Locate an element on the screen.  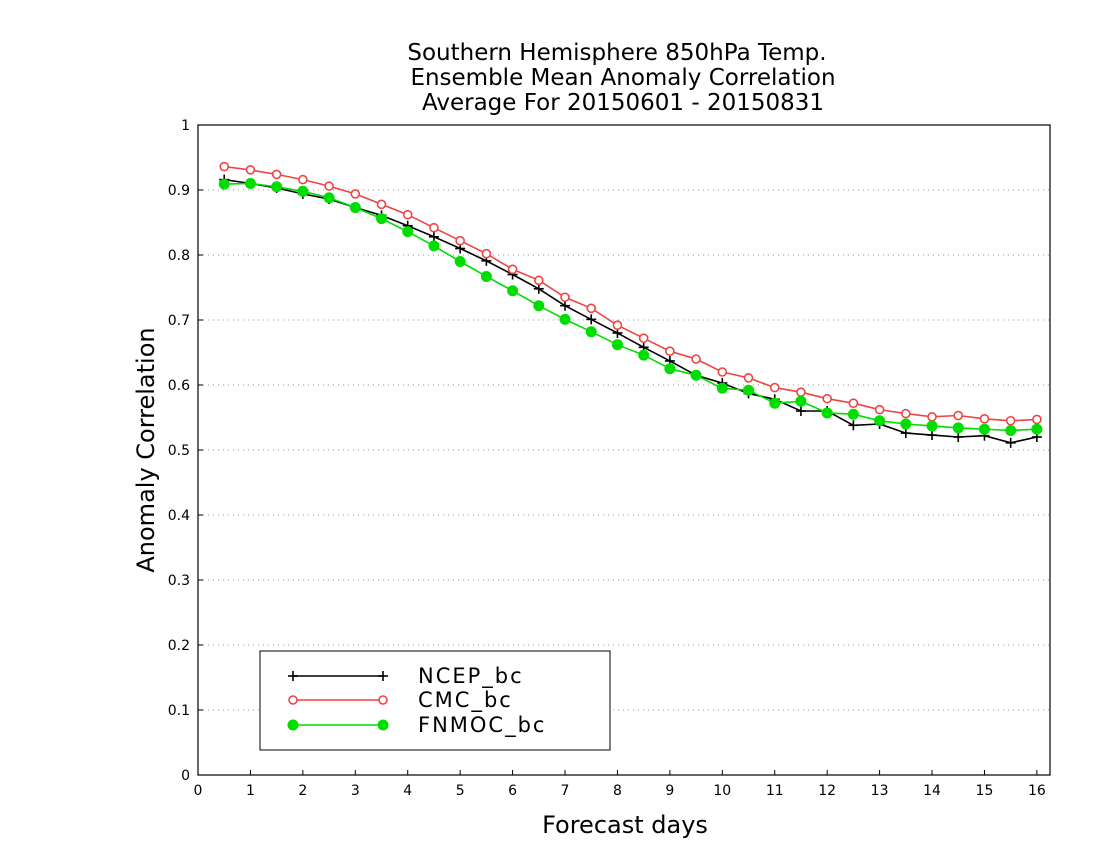
legend-marker-start-fnmoc-bc is located at coordinates (293, 725).